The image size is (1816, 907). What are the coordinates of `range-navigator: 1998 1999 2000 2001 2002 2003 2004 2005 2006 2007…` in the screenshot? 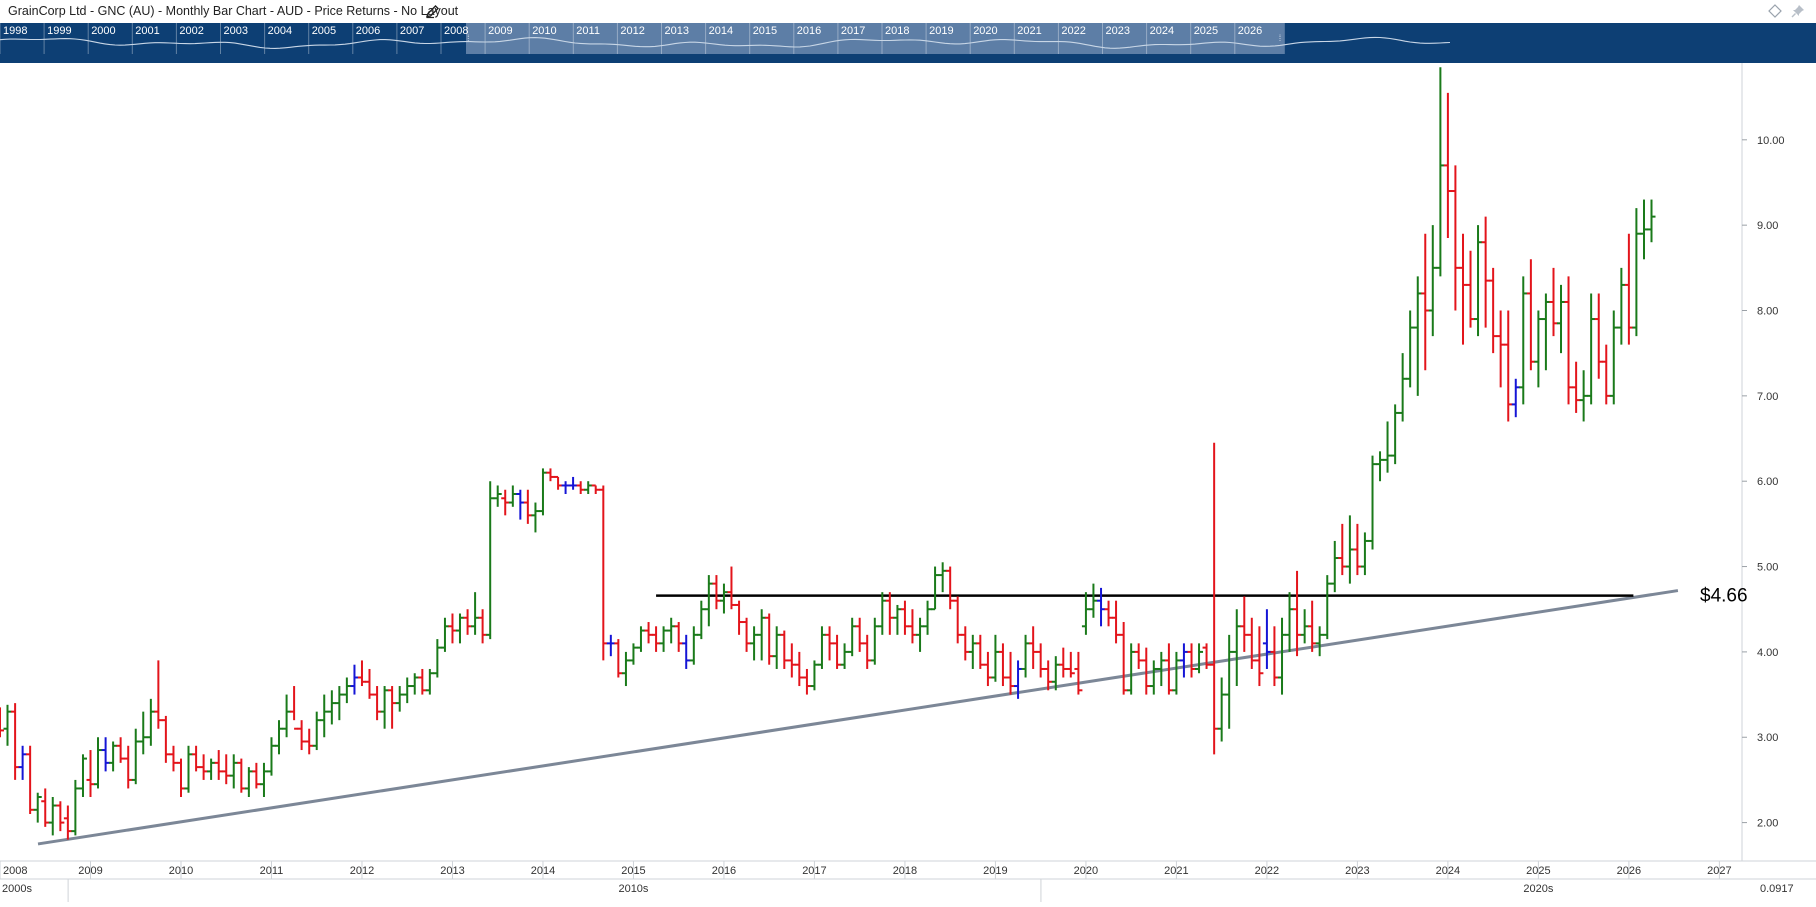 It's located at (908, 43).